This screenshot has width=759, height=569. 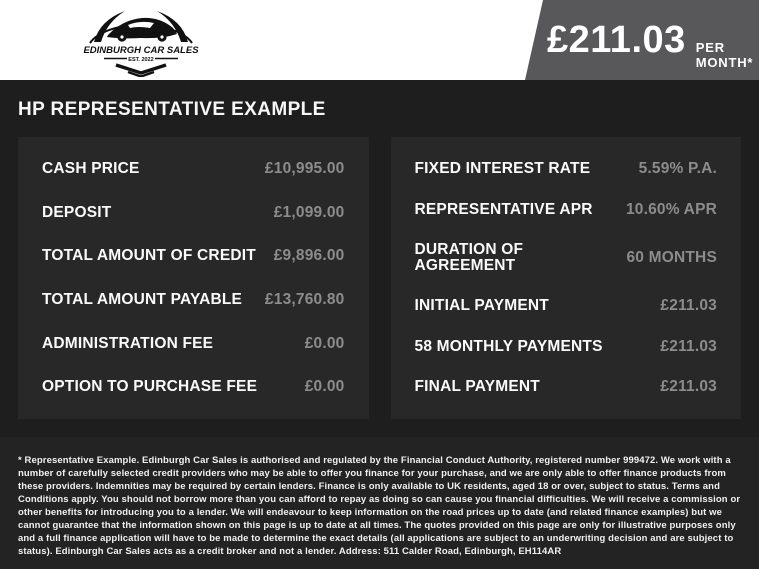 What do you see at coordinates (309, 256) in the screenshot?
I see `row-value: £9,896.00` at bounding box center [309, 256].